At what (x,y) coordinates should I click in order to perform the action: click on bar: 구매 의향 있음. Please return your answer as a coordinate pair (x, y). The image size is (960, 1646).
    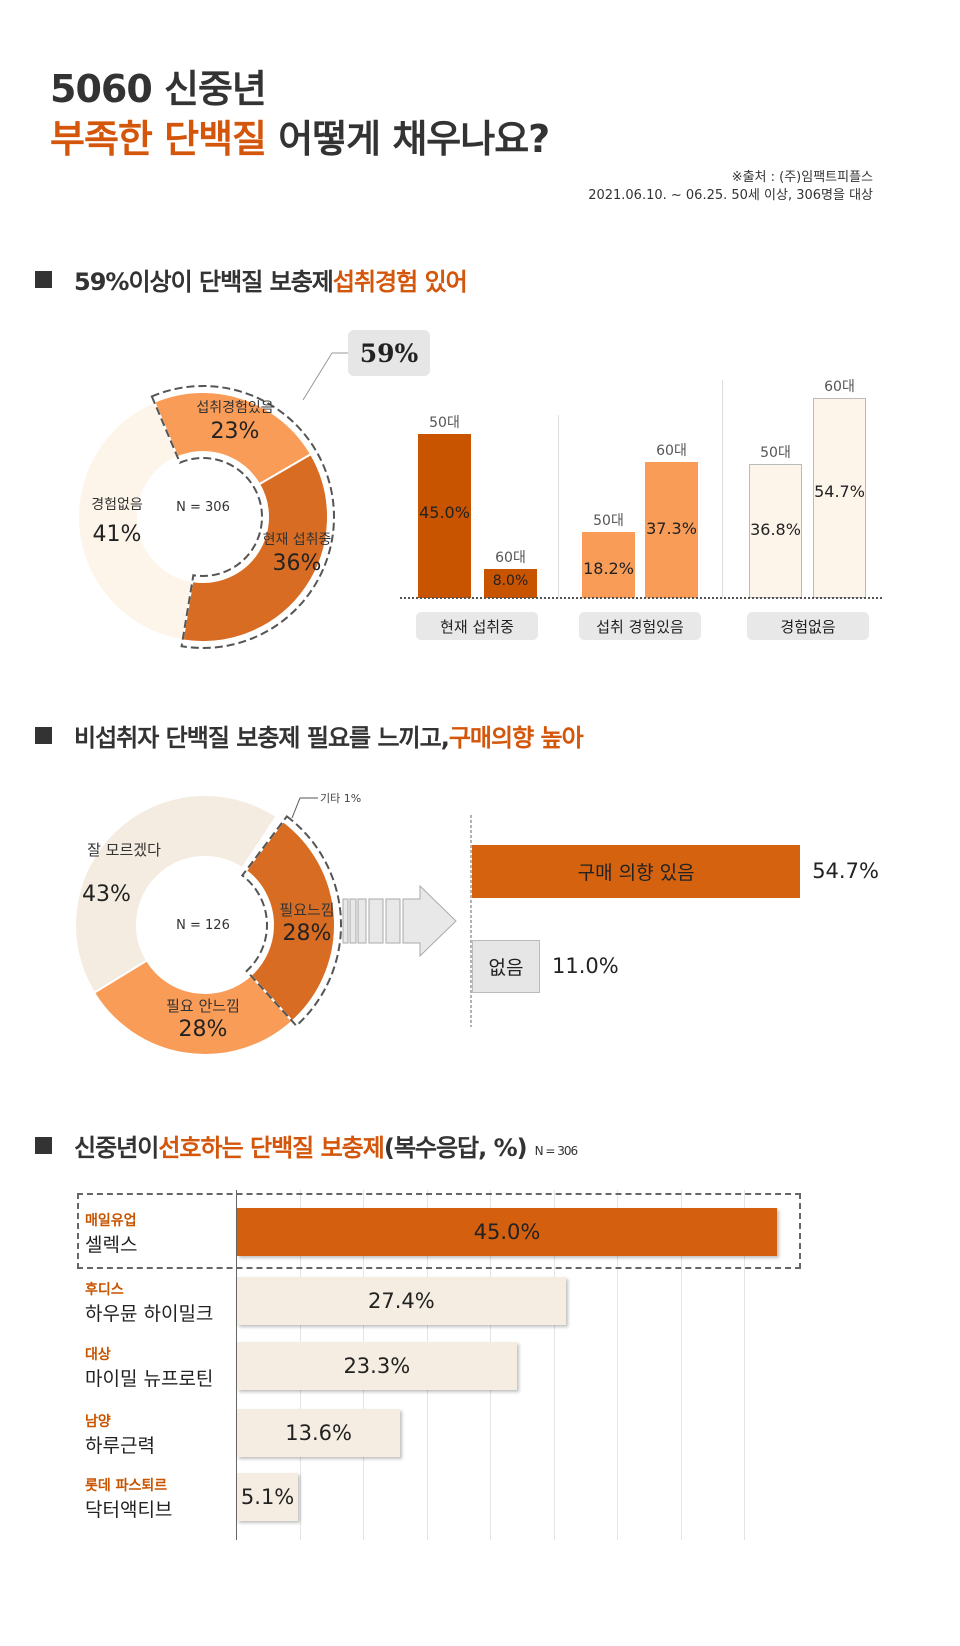
    Looking at the image, I should click on (636, 871).